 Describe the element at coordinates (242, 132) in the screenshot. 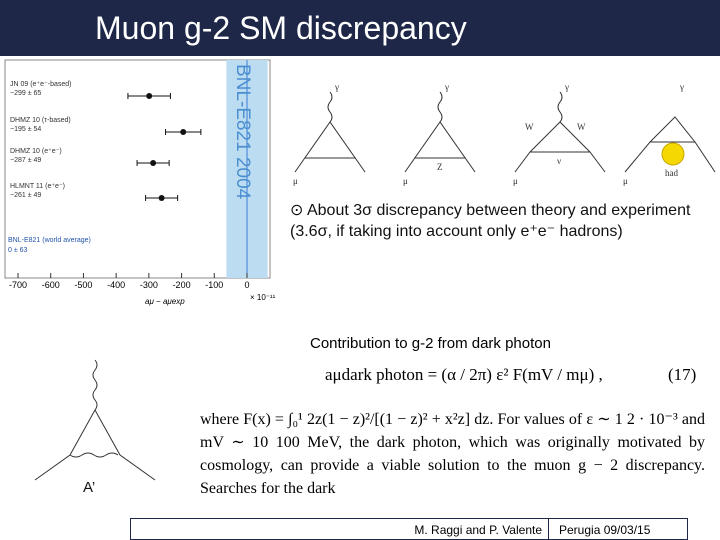

I see `banner: BNL-E821 2004` at that location.